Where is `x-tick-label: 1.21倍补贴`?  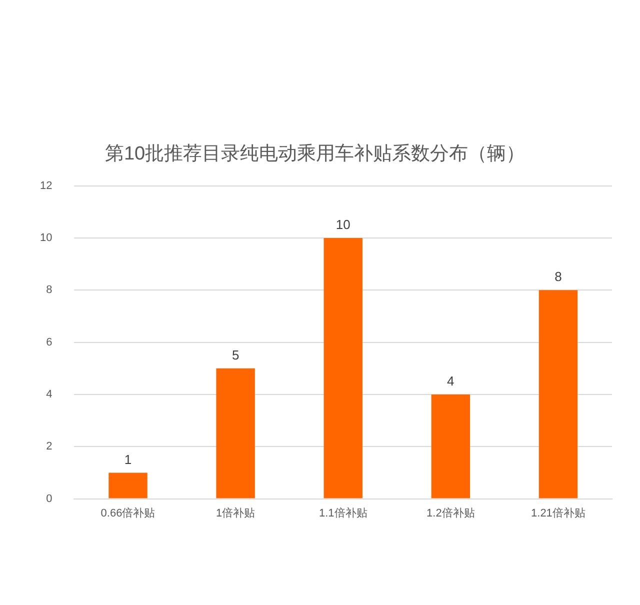
x-tick-label: 1.21倍补贴 is located at coordinates (558, 513).